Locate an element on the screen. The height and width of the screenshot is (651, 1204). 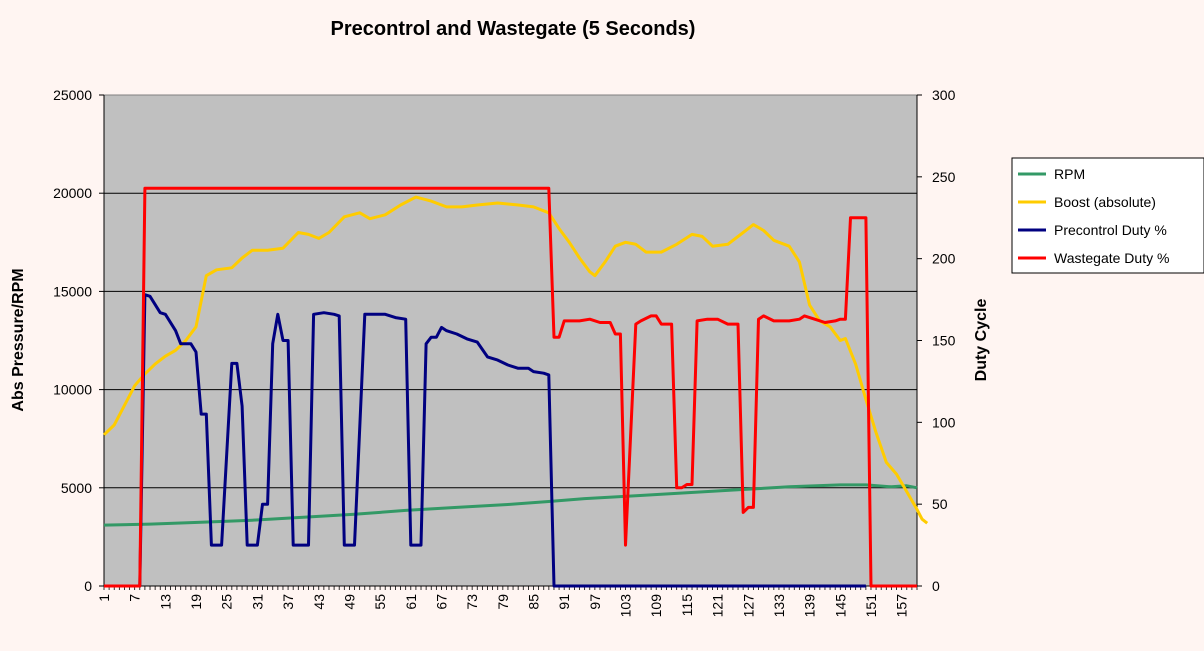
legend-label: Precontrol Duty % is located at coordinates (1110, 230).